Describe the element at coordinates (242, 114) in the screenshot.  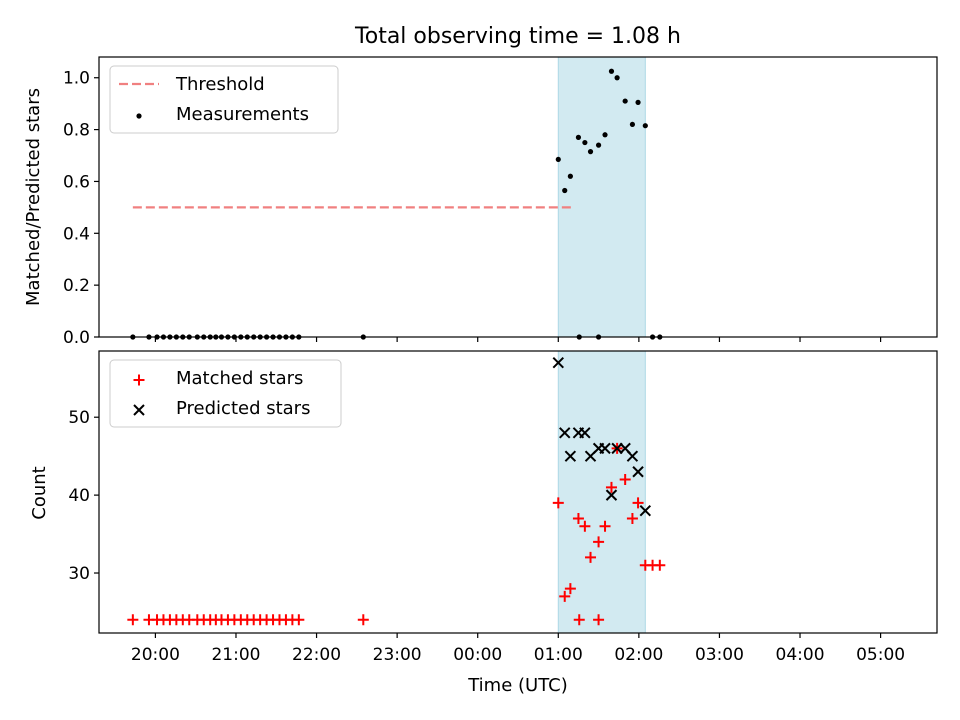
I see `legend-label: Measurements` at that location.